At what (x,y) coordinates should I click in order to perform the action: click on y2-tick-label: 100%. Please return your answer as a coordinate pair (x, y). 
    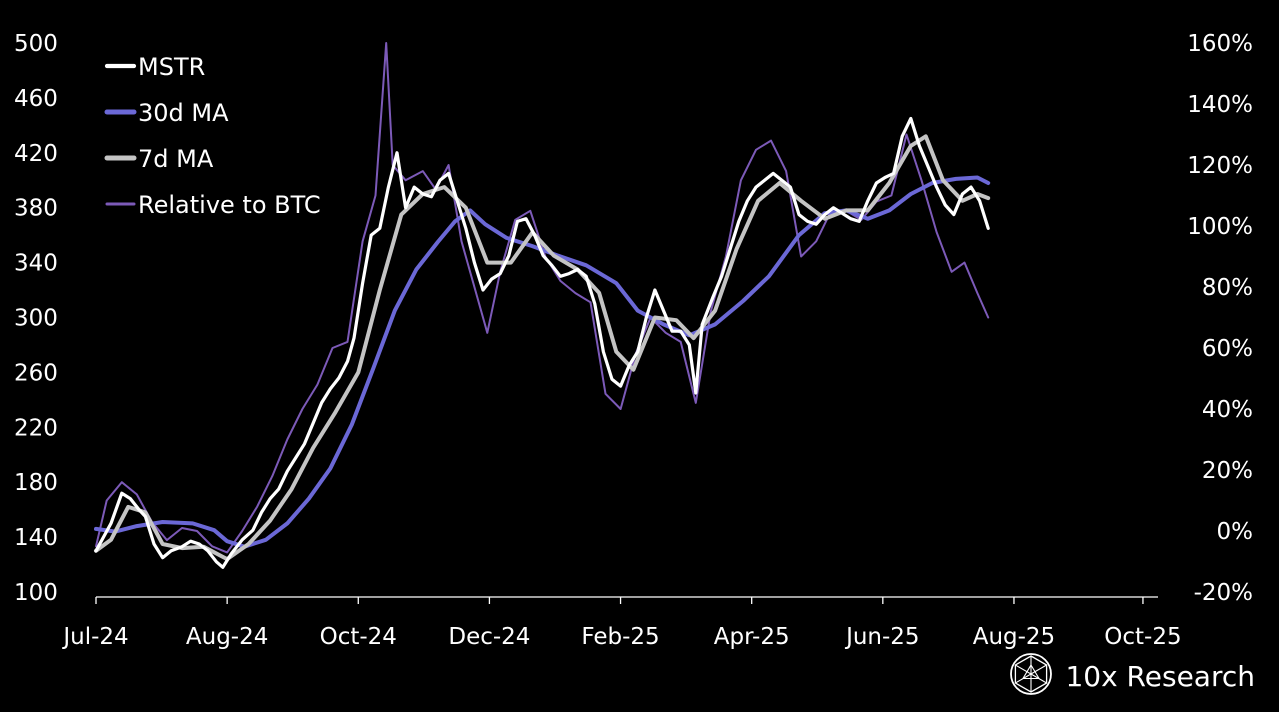
    Looking at the image, I should click on (1220, 227).